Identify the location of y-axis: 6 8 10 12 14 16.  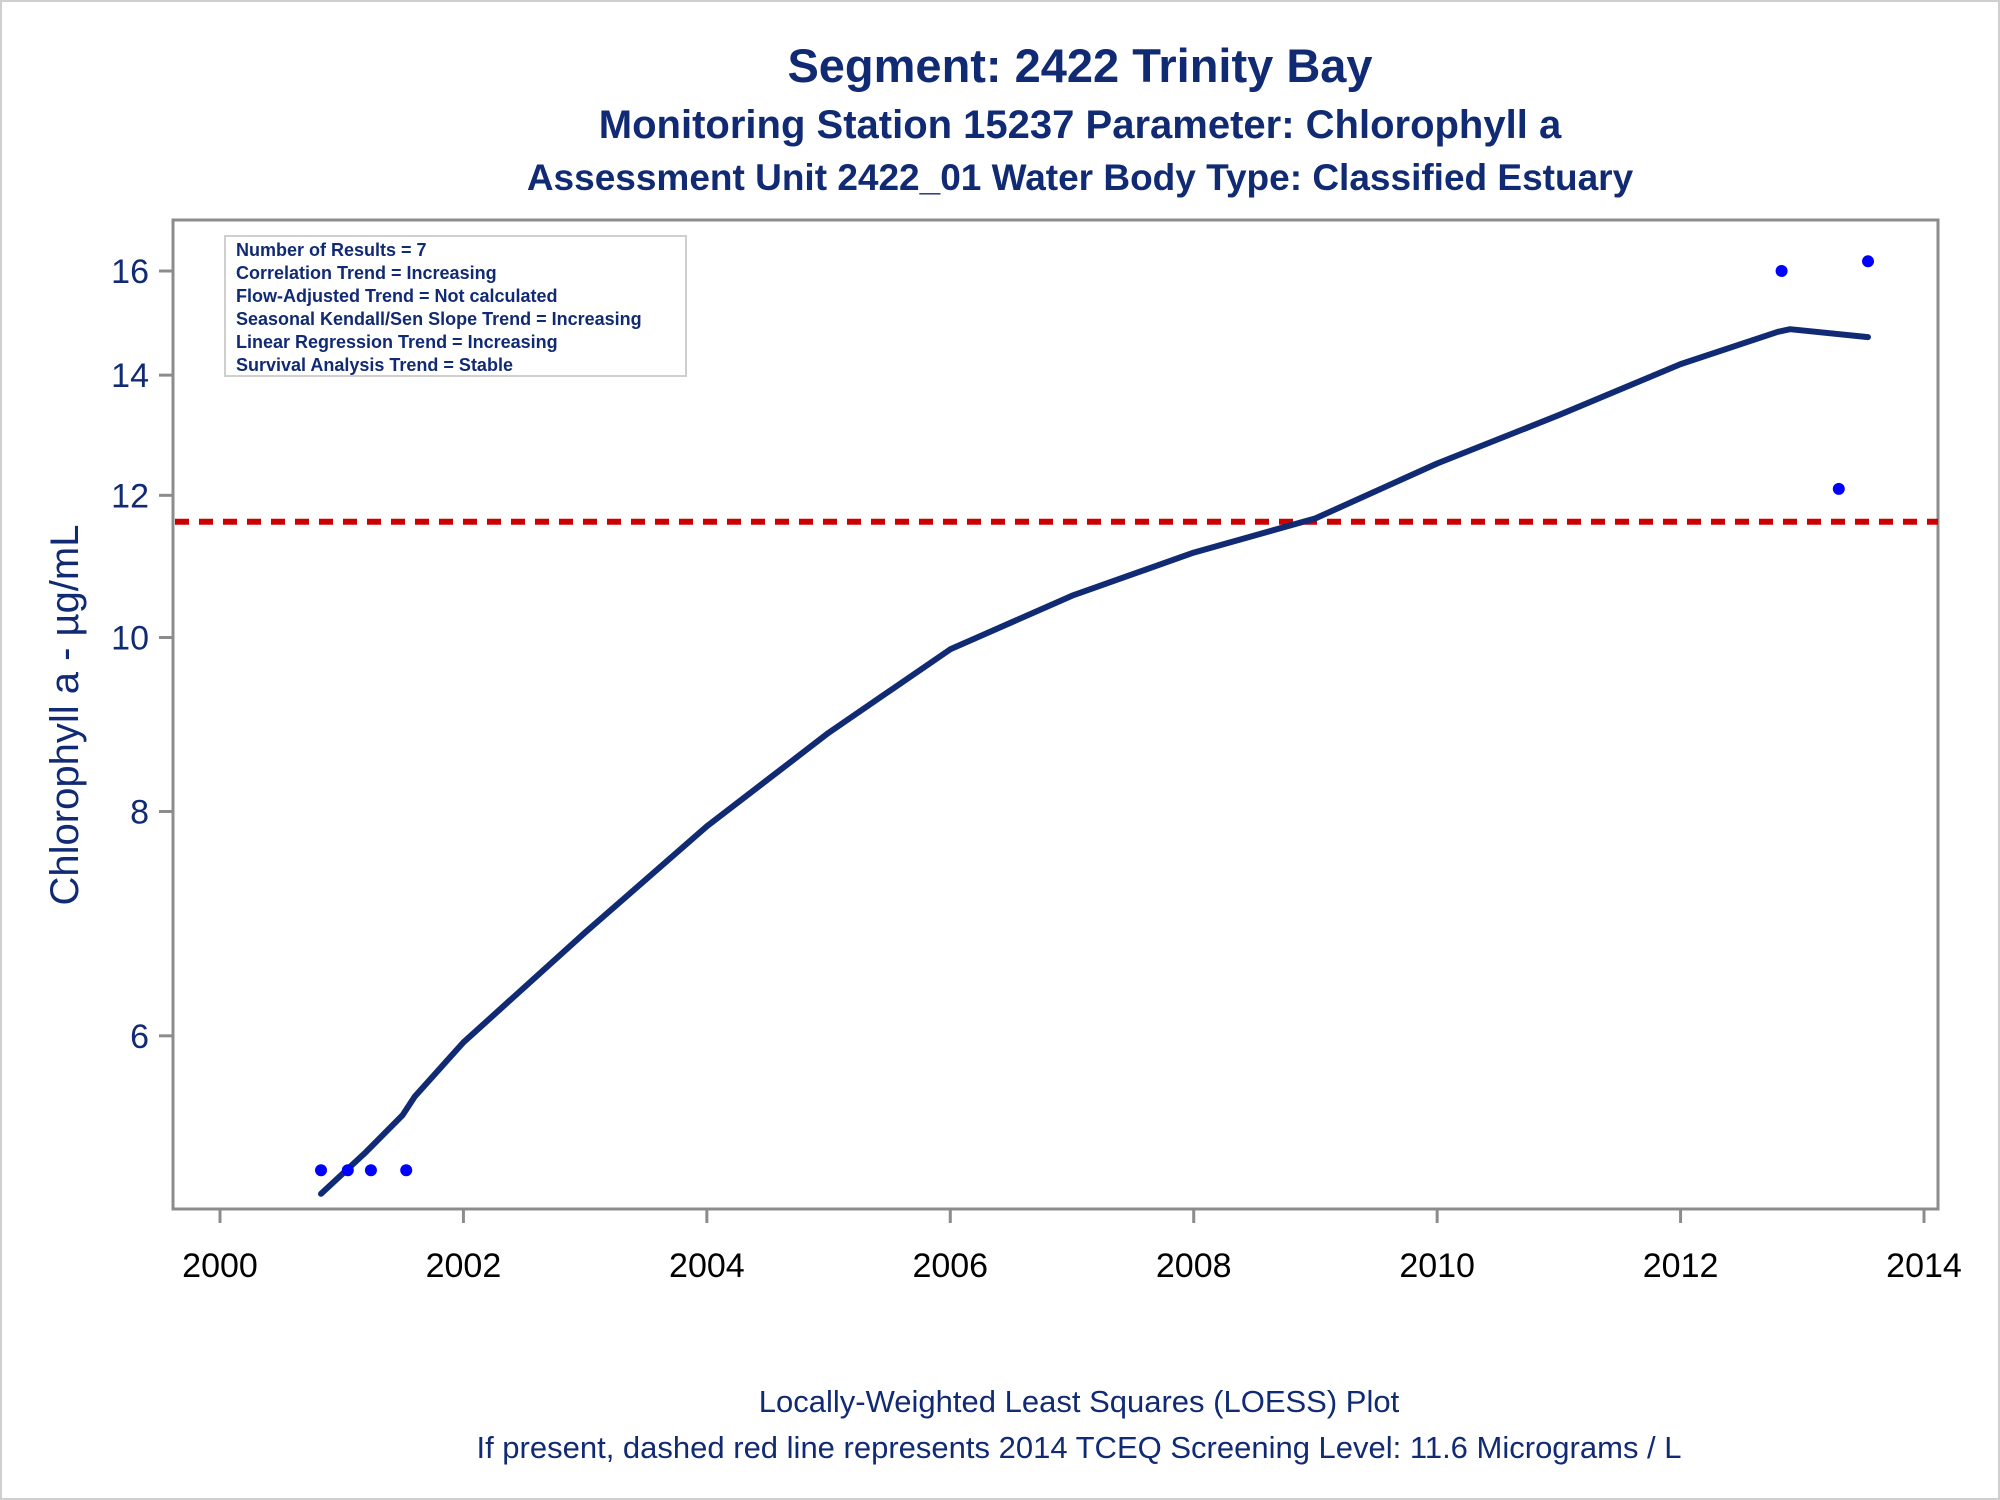
(142, 654).